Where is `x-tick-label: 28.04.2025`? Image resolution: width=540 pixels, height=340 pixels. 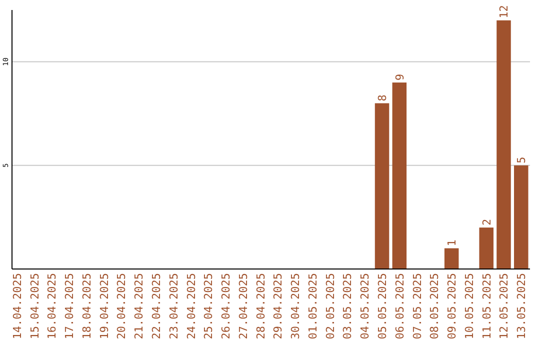
x-tick-label: 28.04.2025 is located at coordinates (261, 306).